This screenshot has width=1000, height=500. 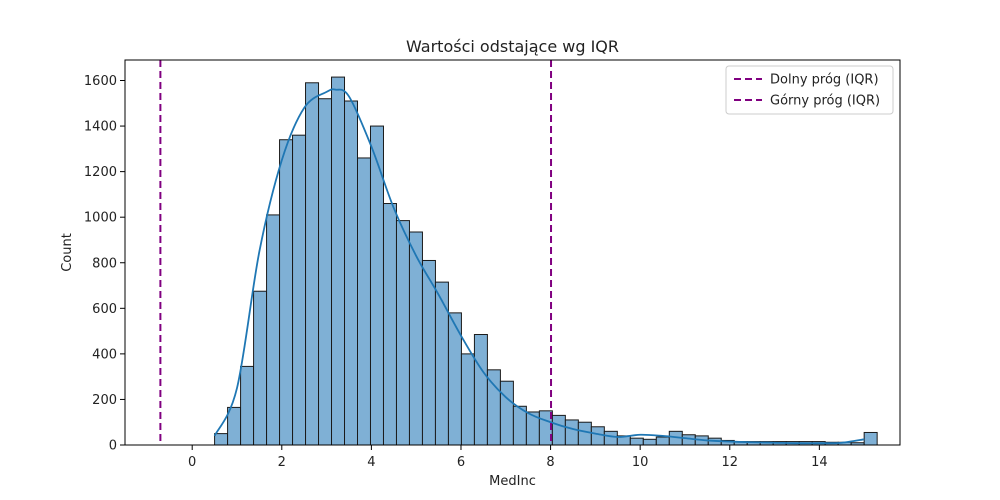 I want to click on y-tick-label: 1400, so click(x=100, y=127).